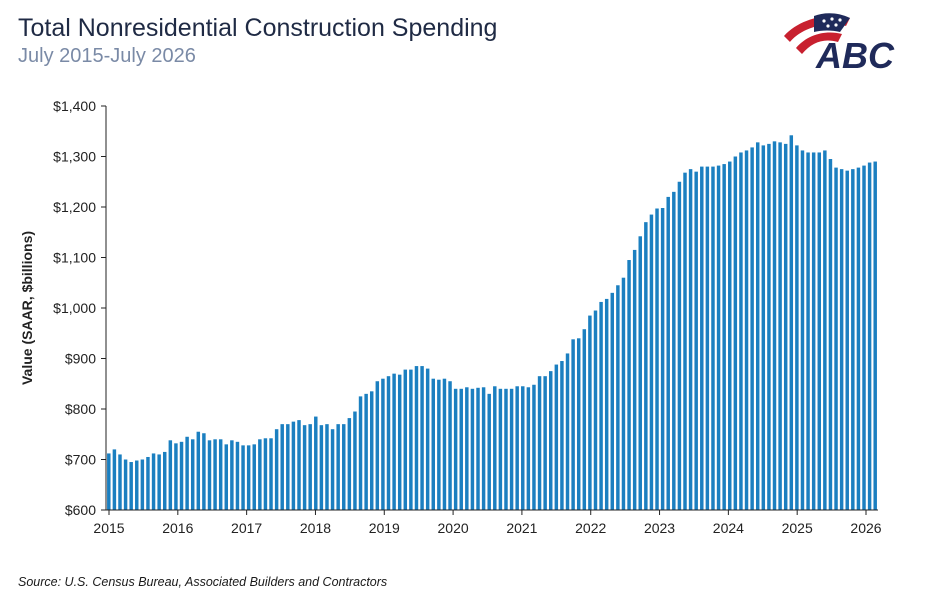 Image resolution: width=936 pixels, height=599 pixels. What do you see at coordinates (797, 528) in the screenshot?
I see `x-tick-label: 2025` at bounding box center [797, 528].